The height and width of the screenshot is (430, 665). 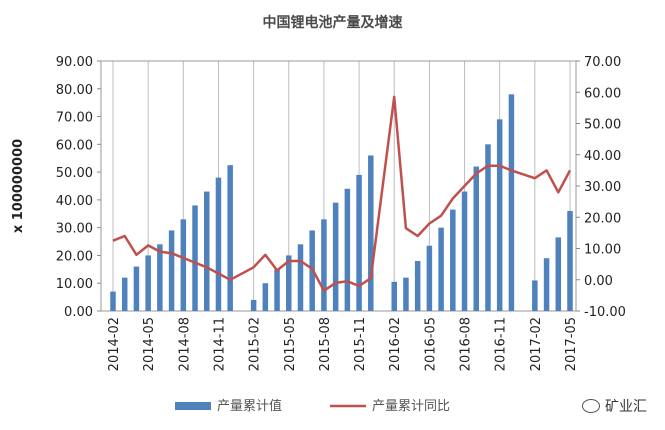 What do you see at coordinates (74, 145) in the screenshot?
I see `y-left-tick-label: 60.00` at bounding box center [74, 145].